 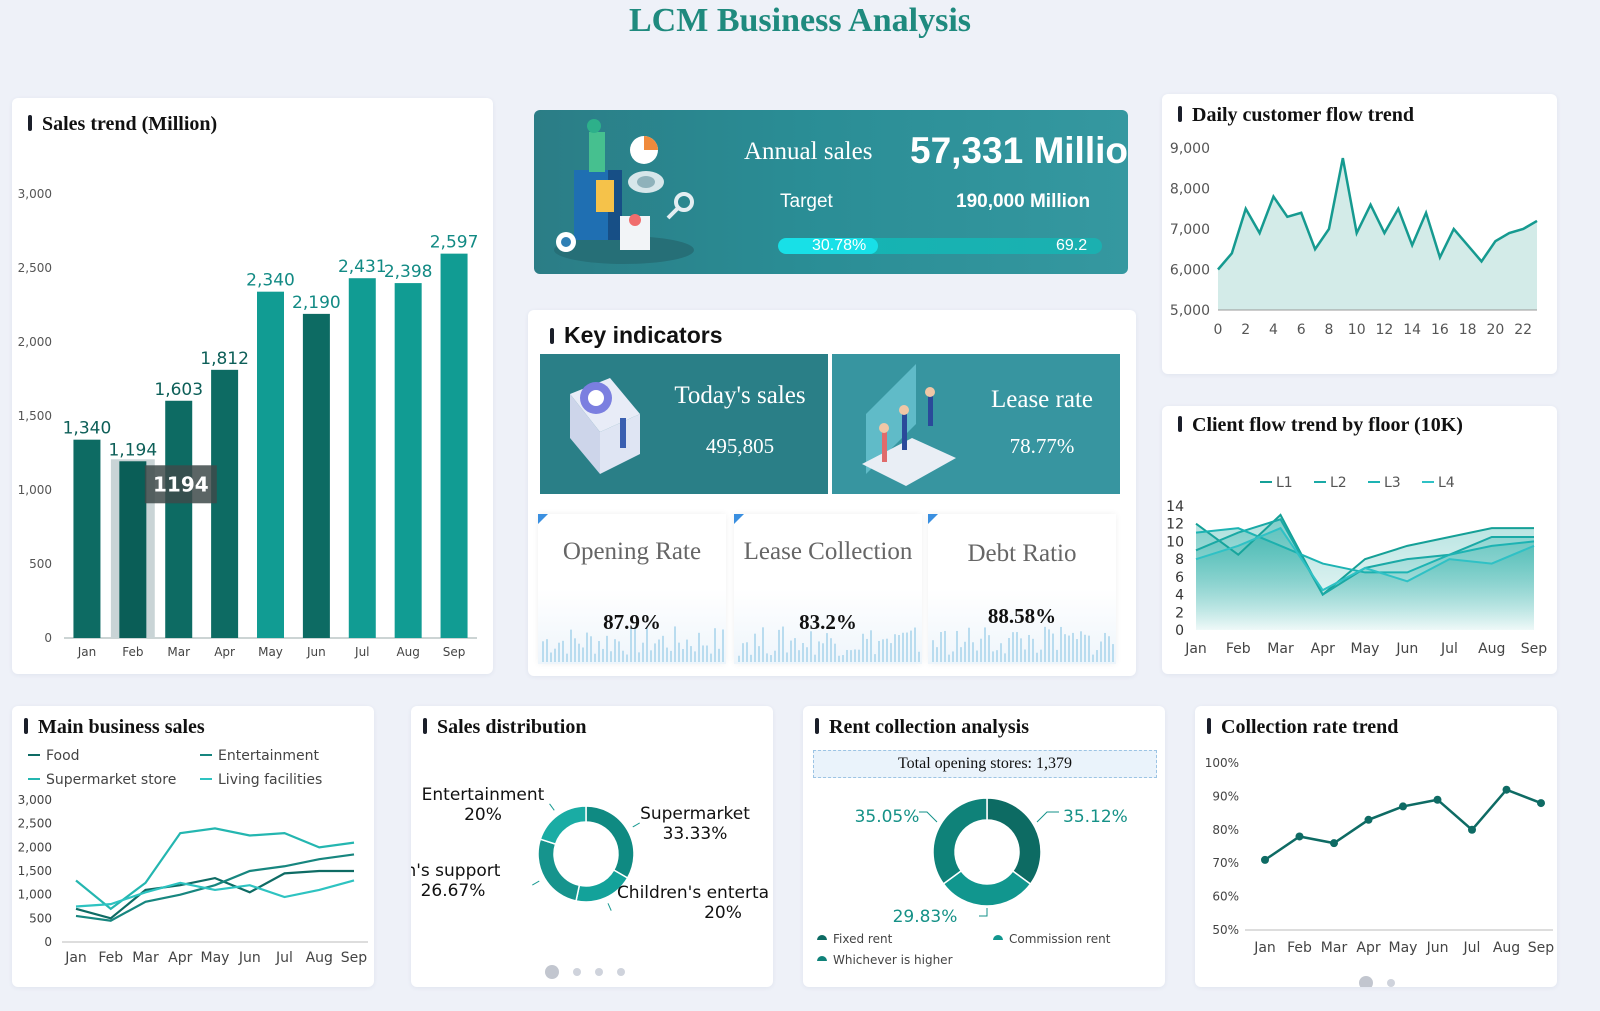 I want to click on sales-trend-title: Sales trend (Million), so click(x=122, y=124).